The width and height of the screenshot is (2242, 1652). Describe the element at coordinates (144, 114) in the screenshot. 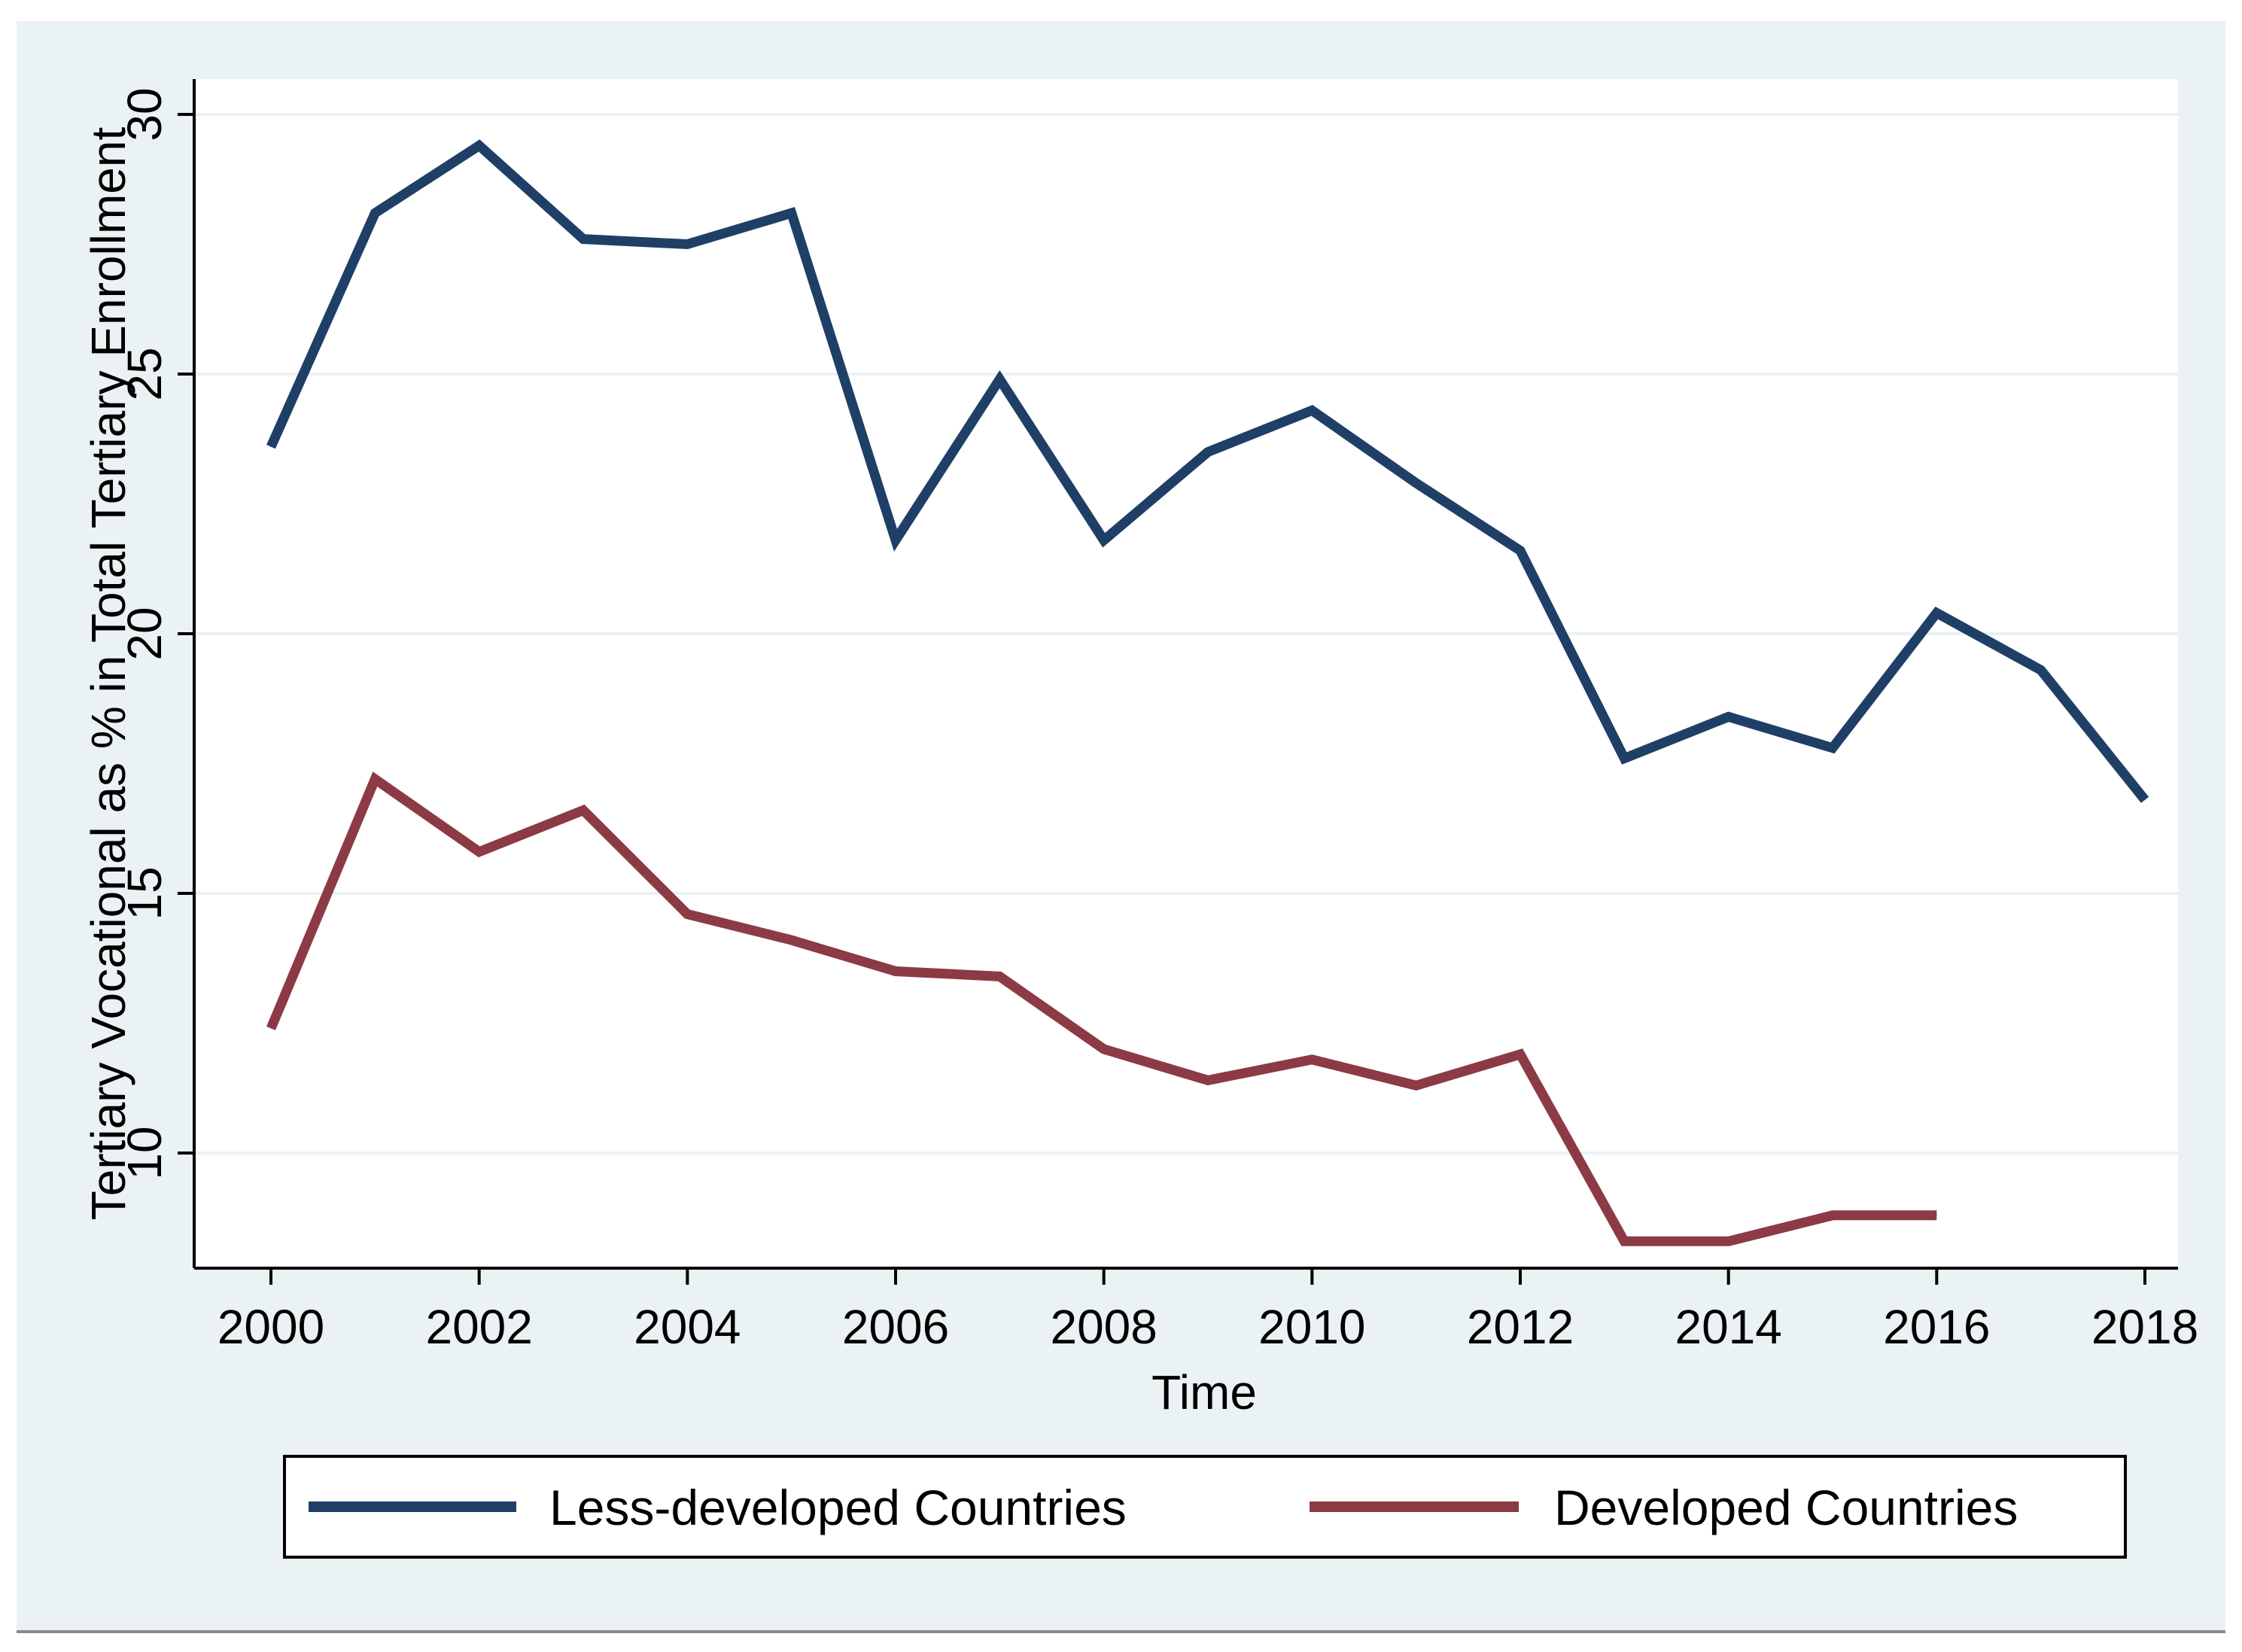

I see `y-tick-label: 30` at that location.